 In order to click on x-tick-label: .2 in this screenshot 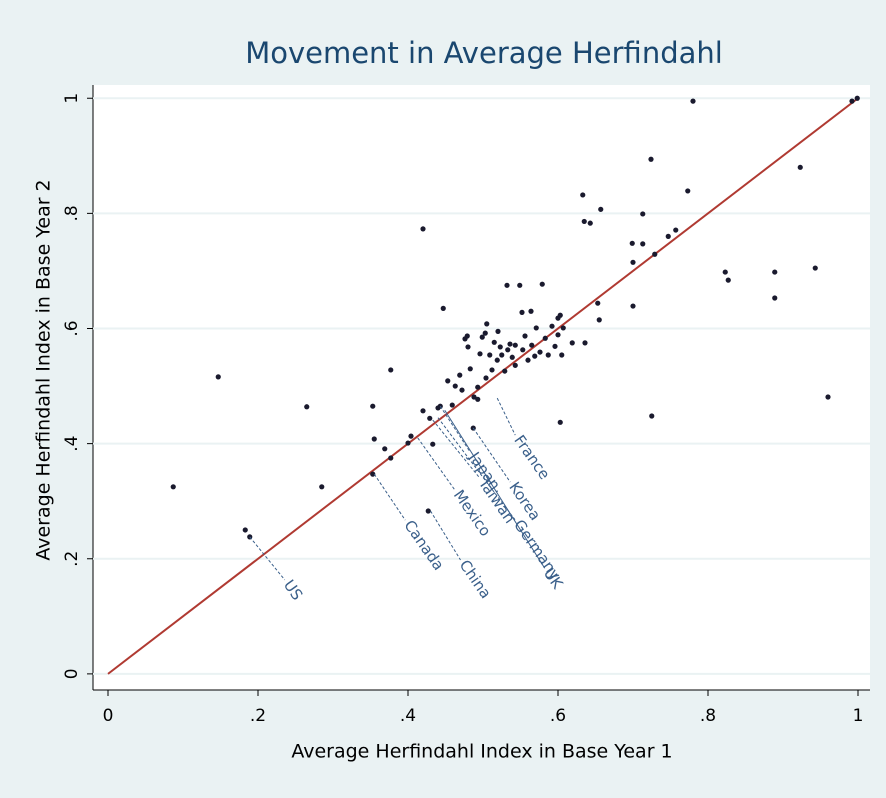, I will do `click(258, 716)`.